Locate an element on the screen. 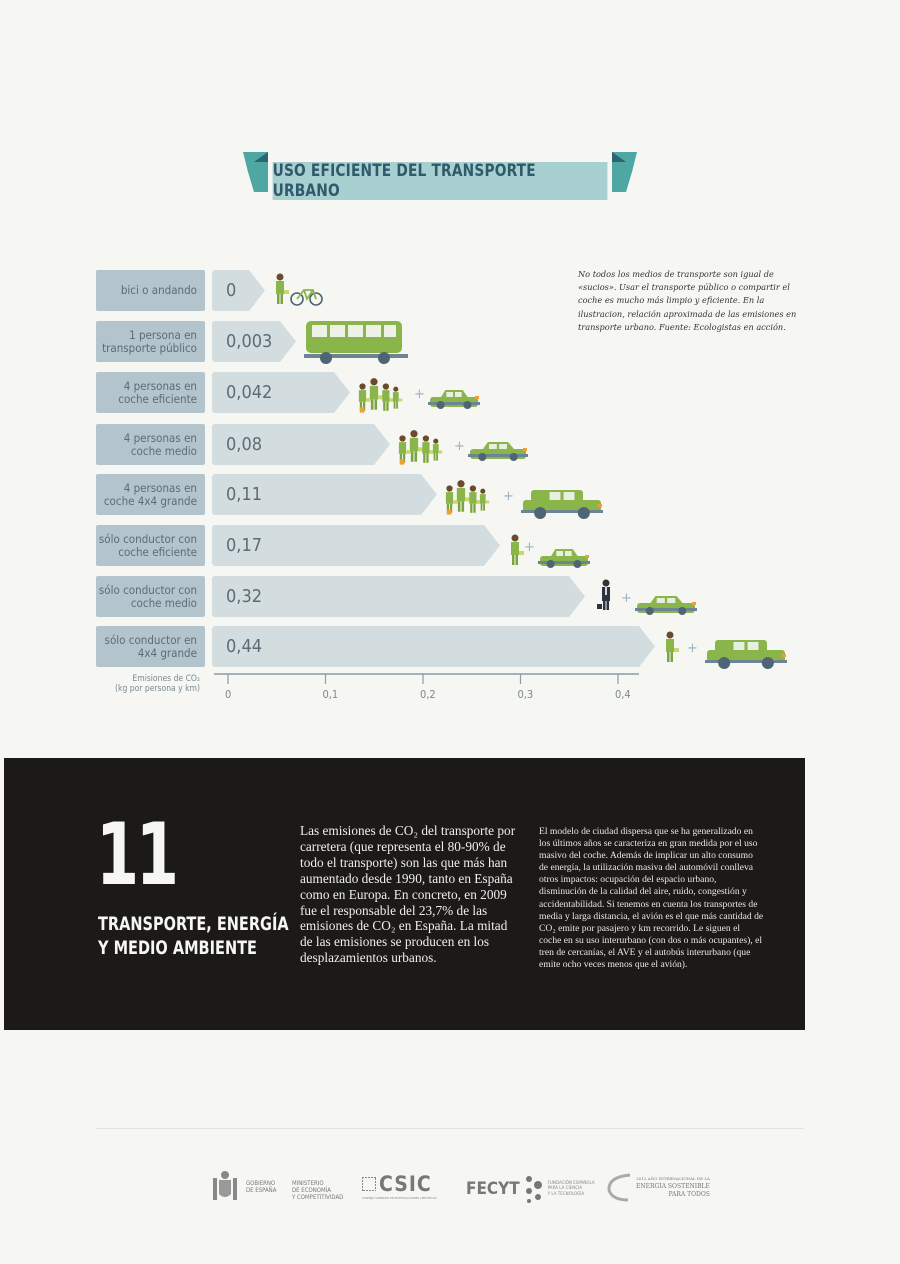 This screenshot has height=1264, width=900. logo-text: PARA TODOS is located at coordinates (689, 1194).